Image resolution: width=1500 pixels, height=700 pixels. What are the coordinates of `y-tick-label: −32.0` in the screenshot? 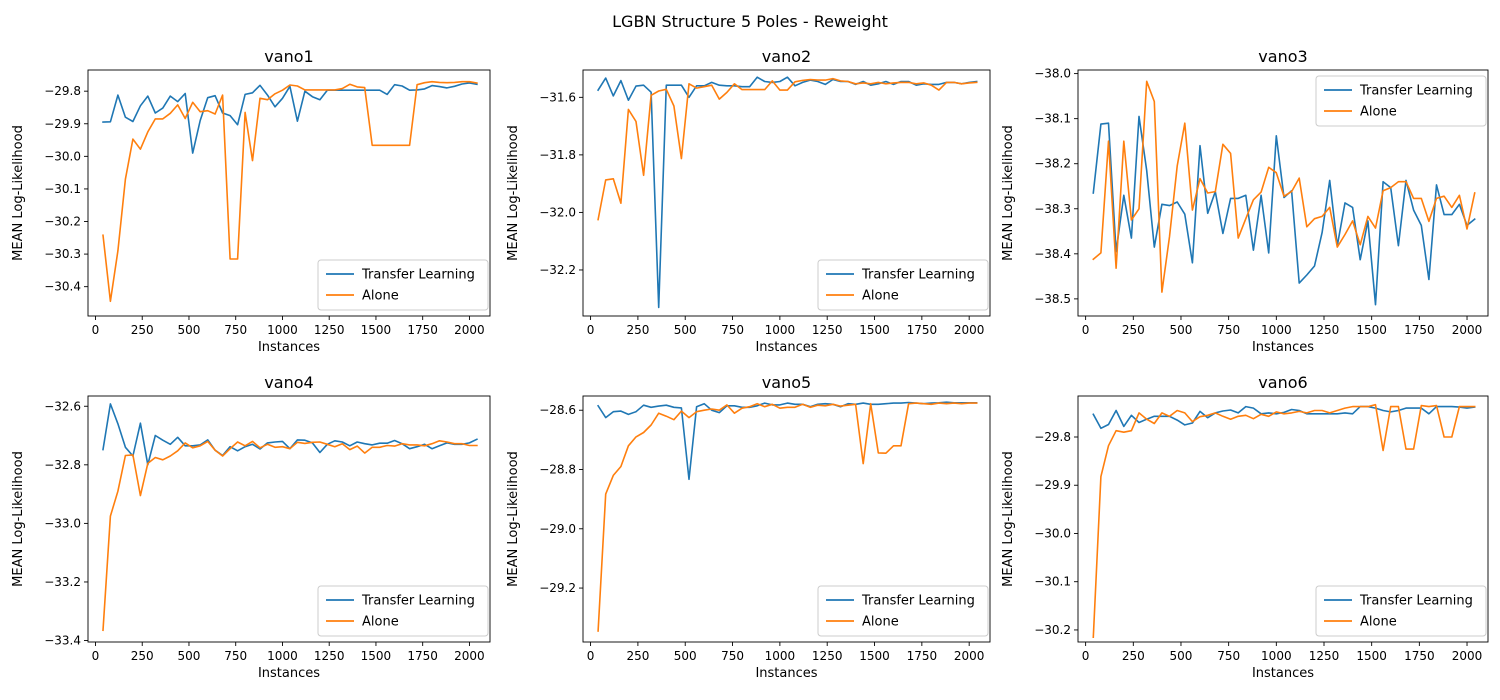 It's located at (557, 212).